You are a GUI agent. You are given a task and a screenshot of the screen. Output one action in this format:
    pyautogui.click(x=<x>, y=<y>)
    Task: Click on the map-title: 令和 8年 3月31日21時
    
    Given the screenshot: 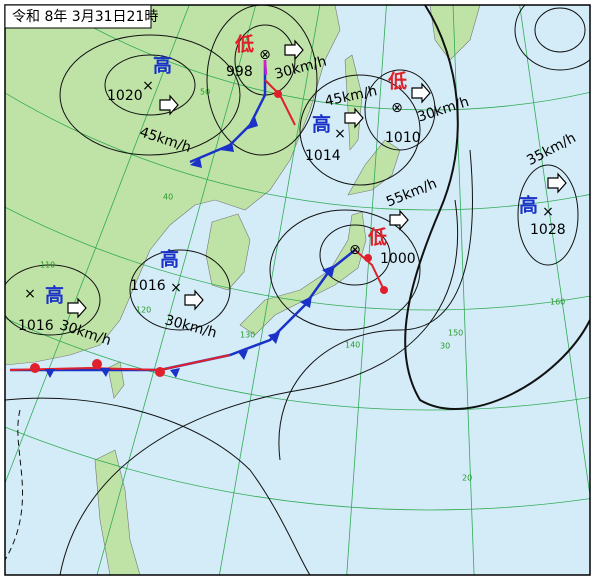 What is the action you would take?
    pyautogui.click(x=85, y=17)
    